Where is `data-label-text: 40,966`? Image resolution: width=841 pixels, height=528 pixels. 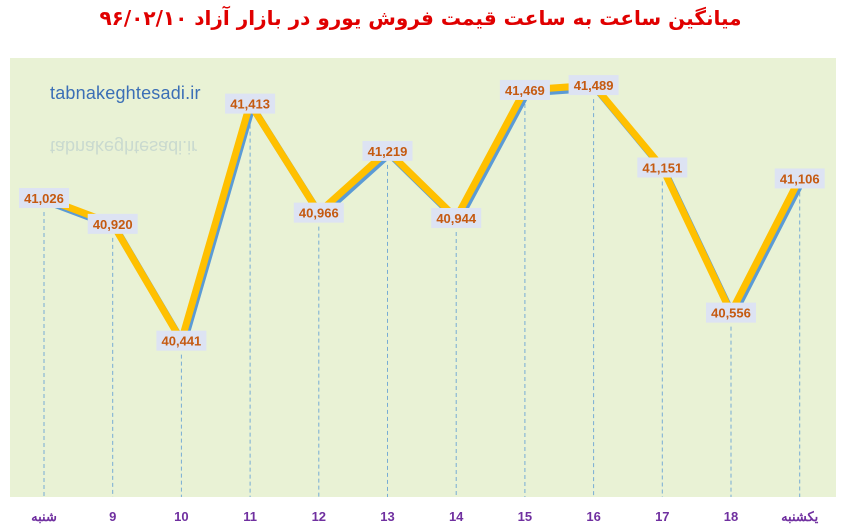 data-label-text: 40,966 is located at coordinates (319, 213).